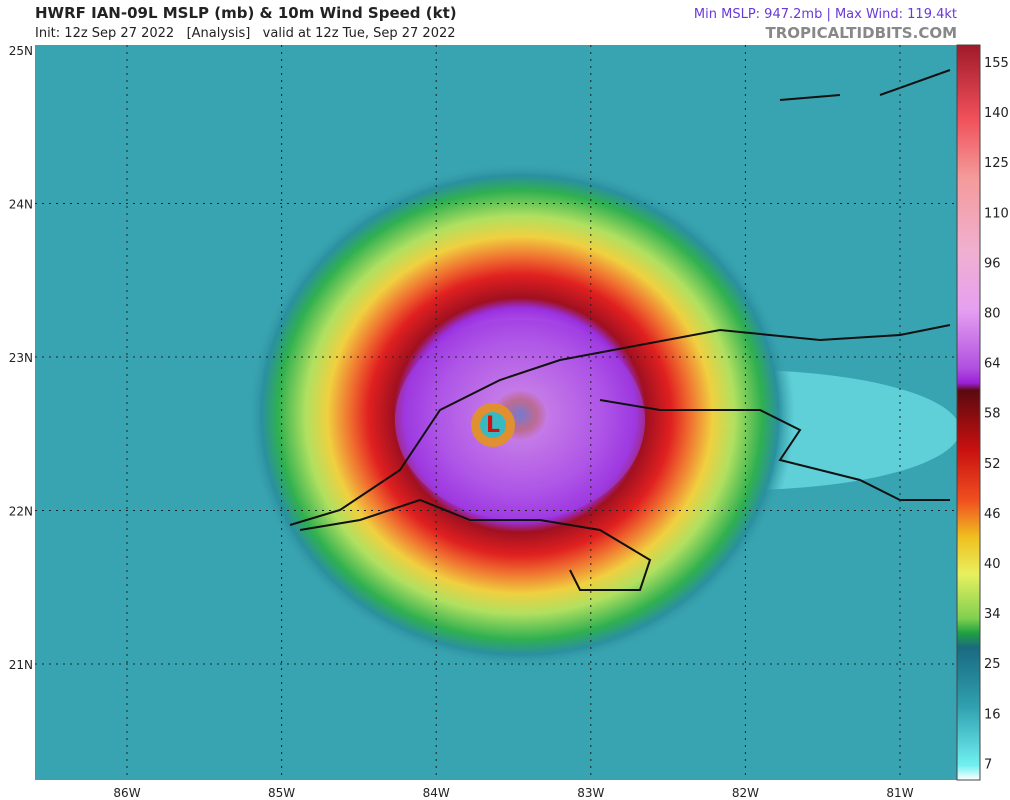 This screenshot has height=800, width=1010. What do you see at coordinates (21, 512) in the screenshot?
I see `lat-label: 22N` at bounding box center [21, 512].